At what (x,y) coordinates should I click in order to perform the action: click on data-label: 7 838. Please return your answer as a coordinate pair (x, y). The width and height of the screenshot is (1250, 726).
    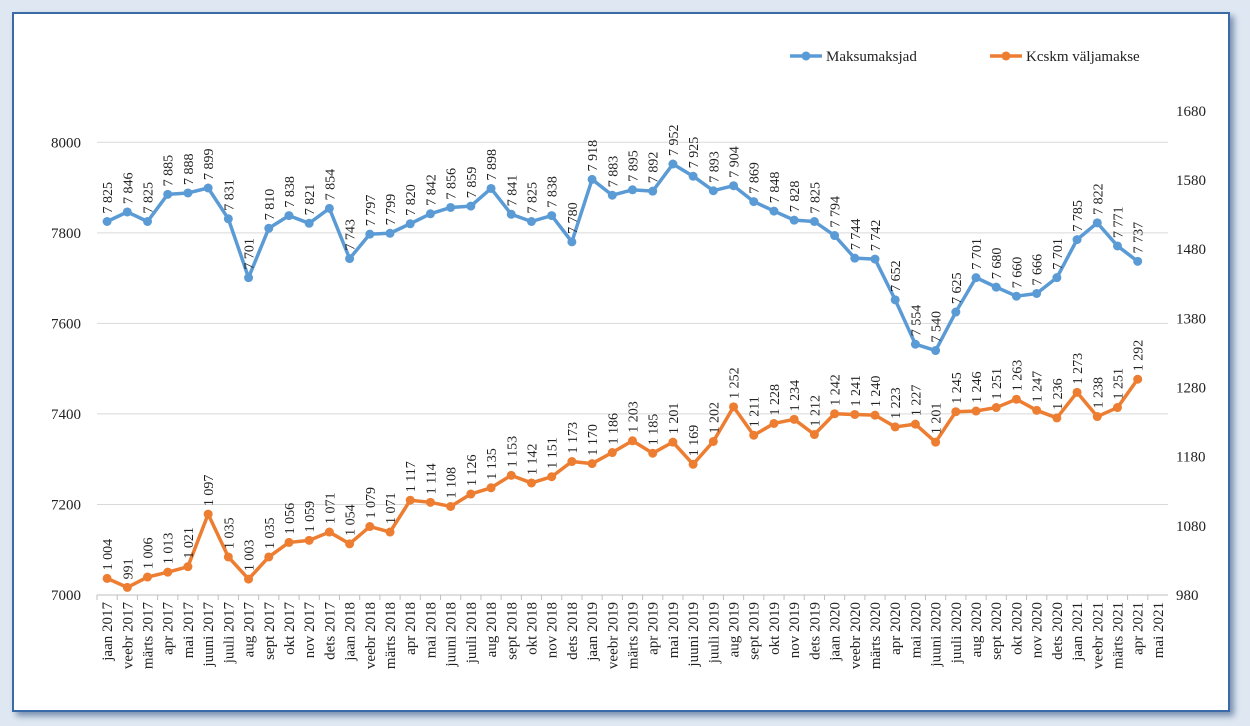
    Looking at the image, I should click on (290, 192).